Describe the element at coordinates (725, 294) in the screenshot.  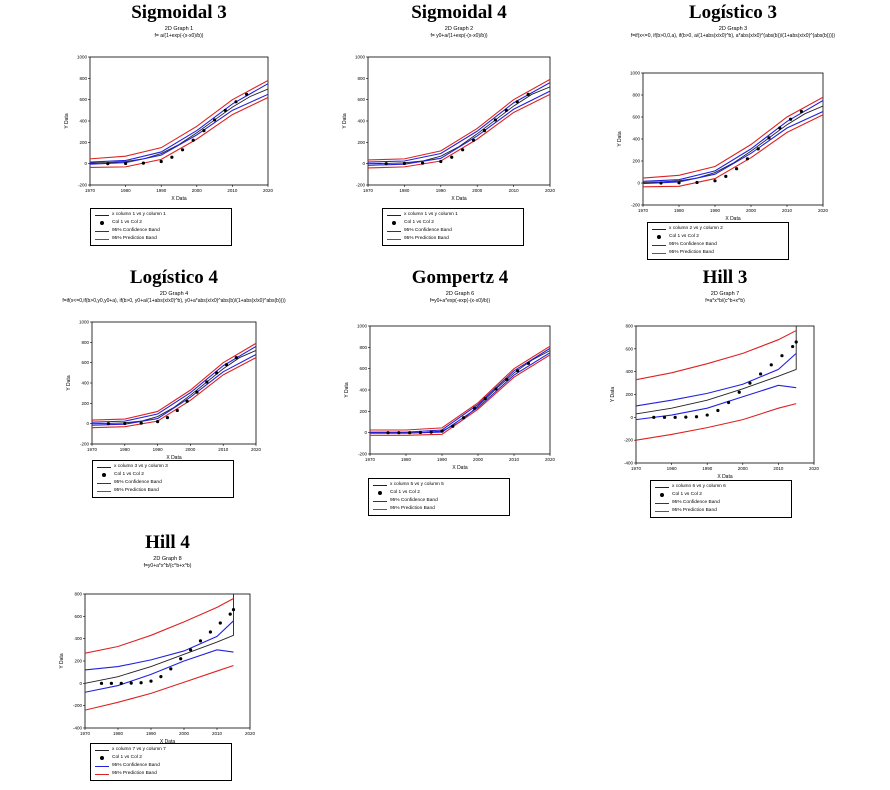
I see `chart-graph-name: 2D Graph 7` at that location.